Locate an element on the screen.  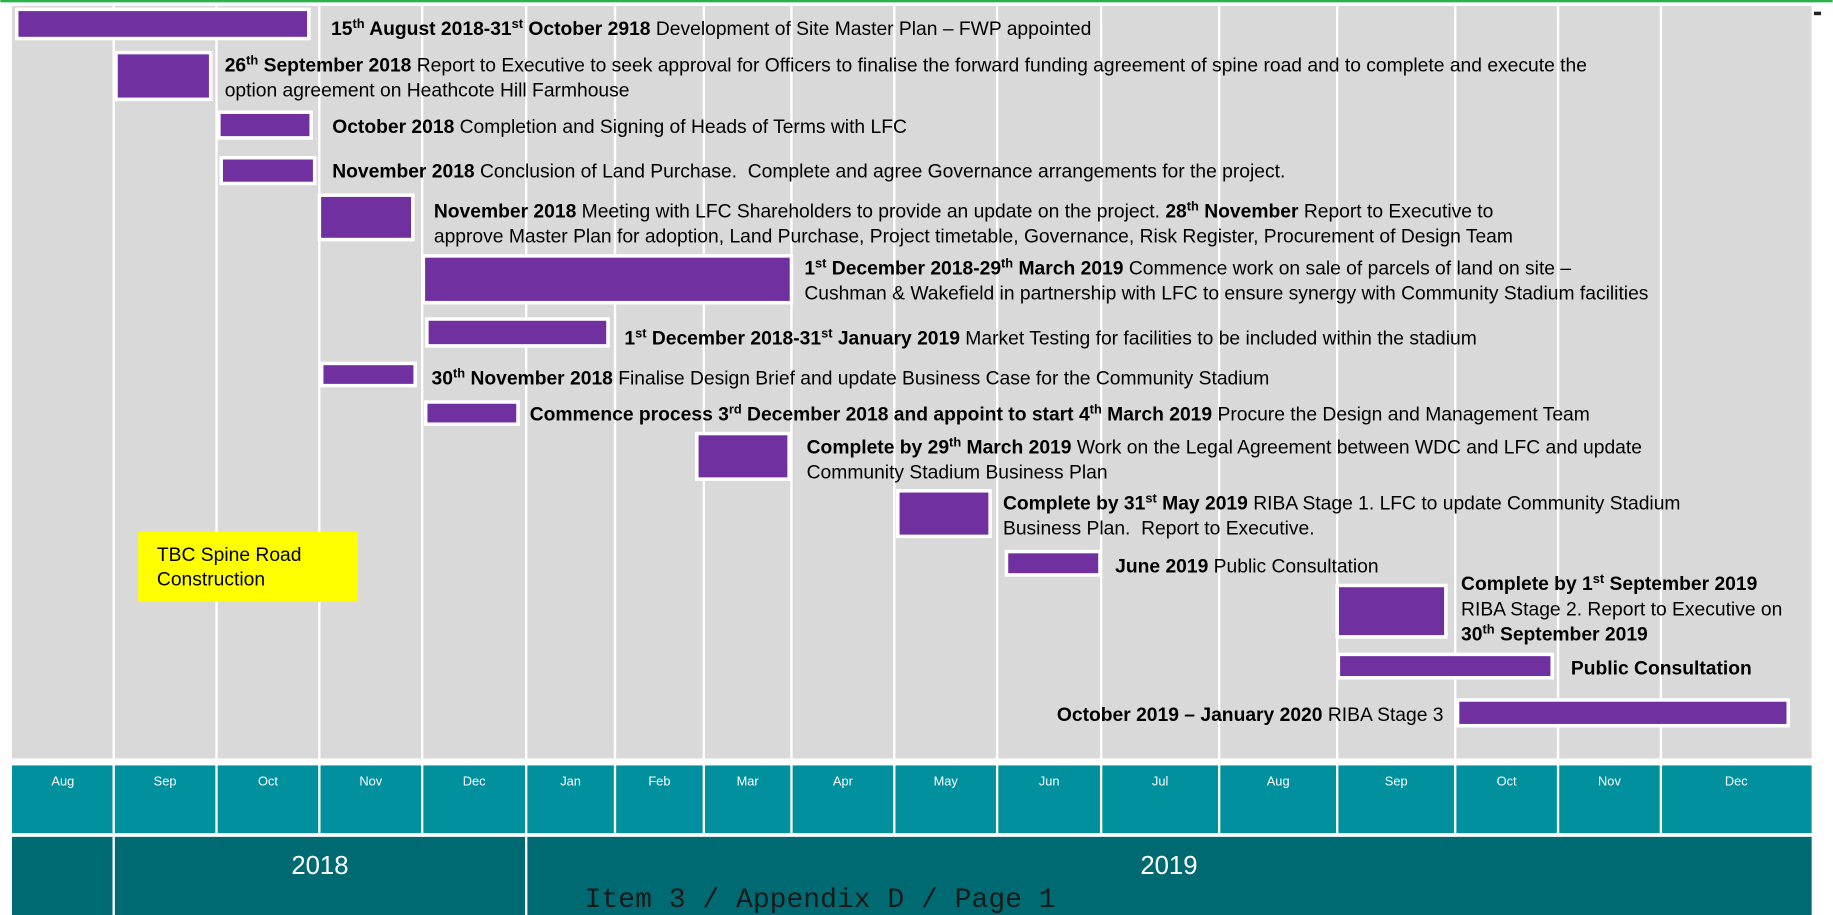
text-run: rd is located at coordinates (735, 408).